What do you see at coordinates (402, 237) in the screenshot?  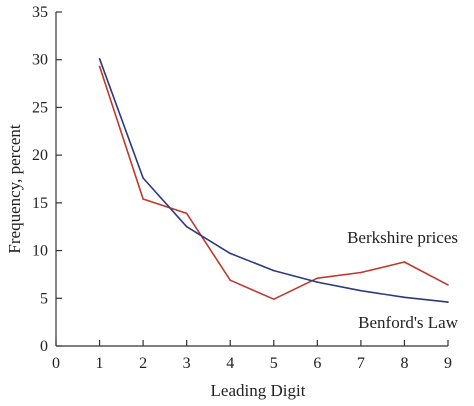 I see `annotation-berkshire-prices: Berkshire prices` at bounding box center [402, 237].